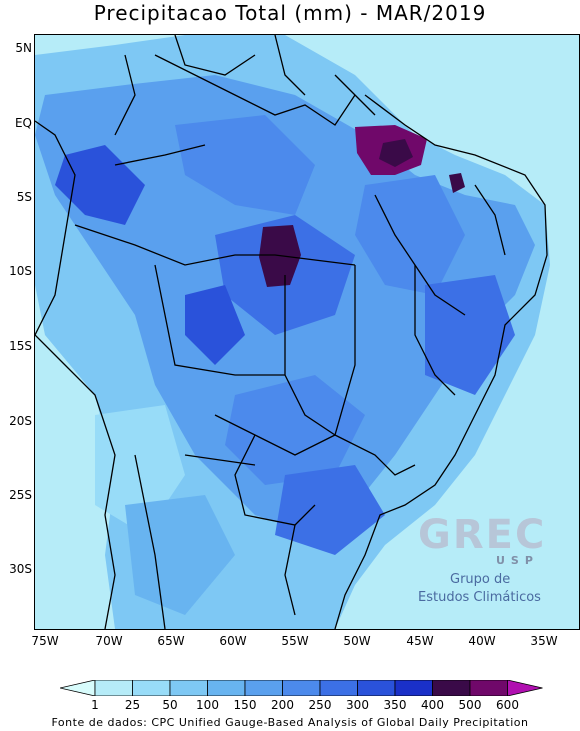 Image resolution: width=580 pixels, height=731 pixels. Describe the element at coordinates (207, 705) in the screenshot. I see `colorbar-label: 100` at that location.